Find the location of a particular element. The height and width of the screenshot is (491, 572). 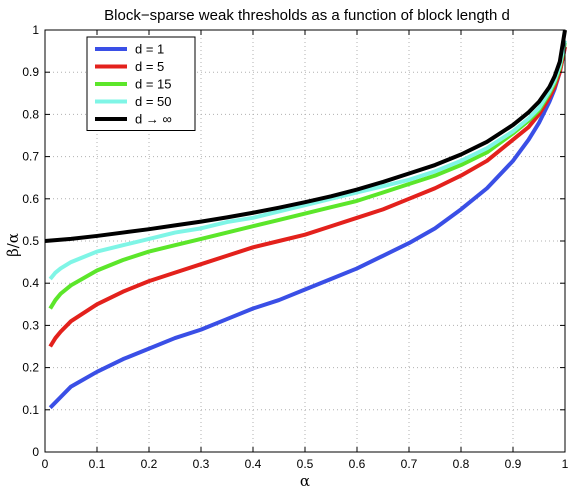

x-tick-label: 1 is located at coordinates (565, 464).